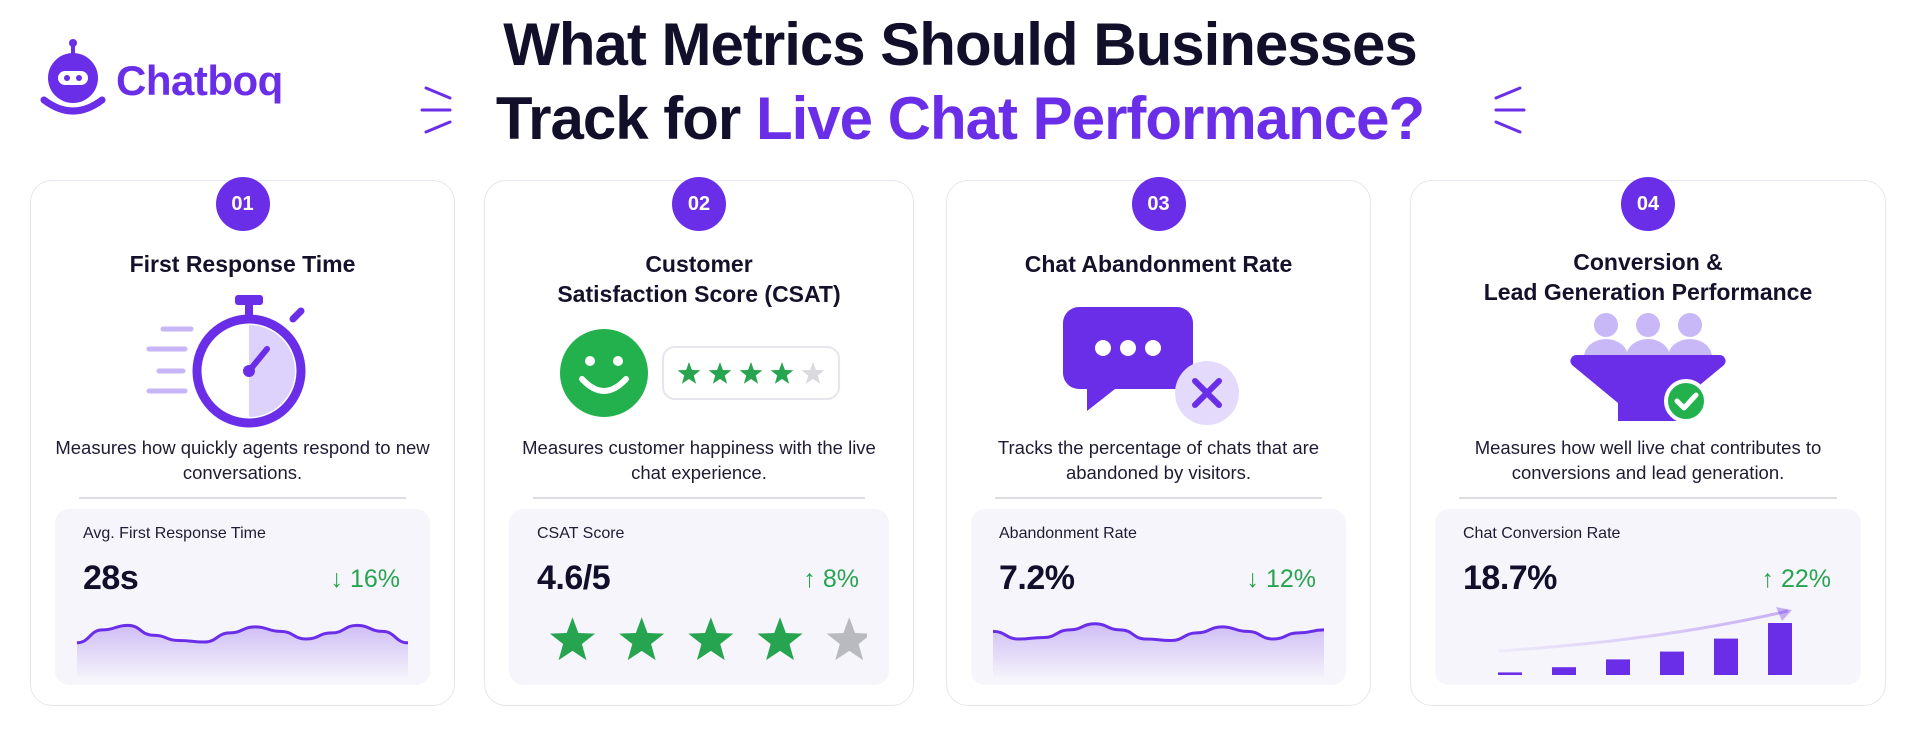  Describe the element at coordinates (1510, 110) in the screenshot. I see `spark-right-icon` at that location.